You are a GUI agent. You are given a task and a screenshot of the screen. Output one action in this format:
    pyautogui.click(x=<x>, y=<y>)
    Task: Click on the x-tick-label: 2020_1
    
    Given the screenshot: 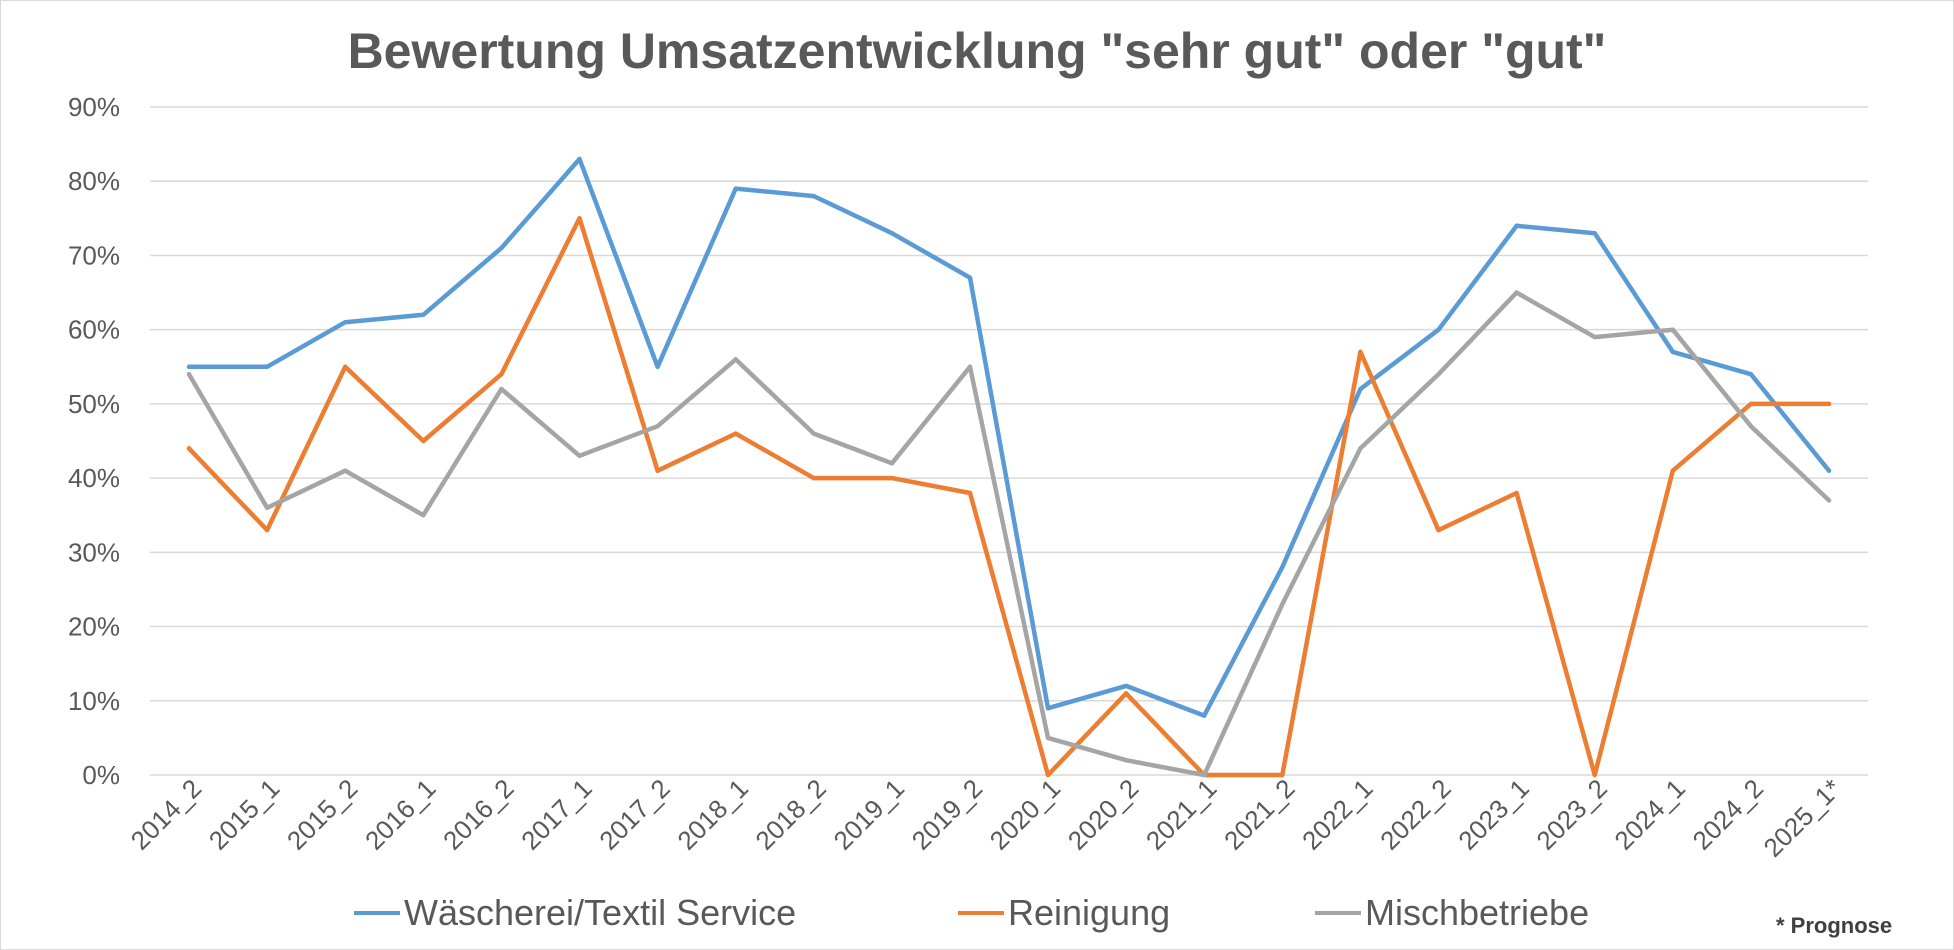 What is the action you would take?
    pyautogui.click(x=1025, y=814)
    